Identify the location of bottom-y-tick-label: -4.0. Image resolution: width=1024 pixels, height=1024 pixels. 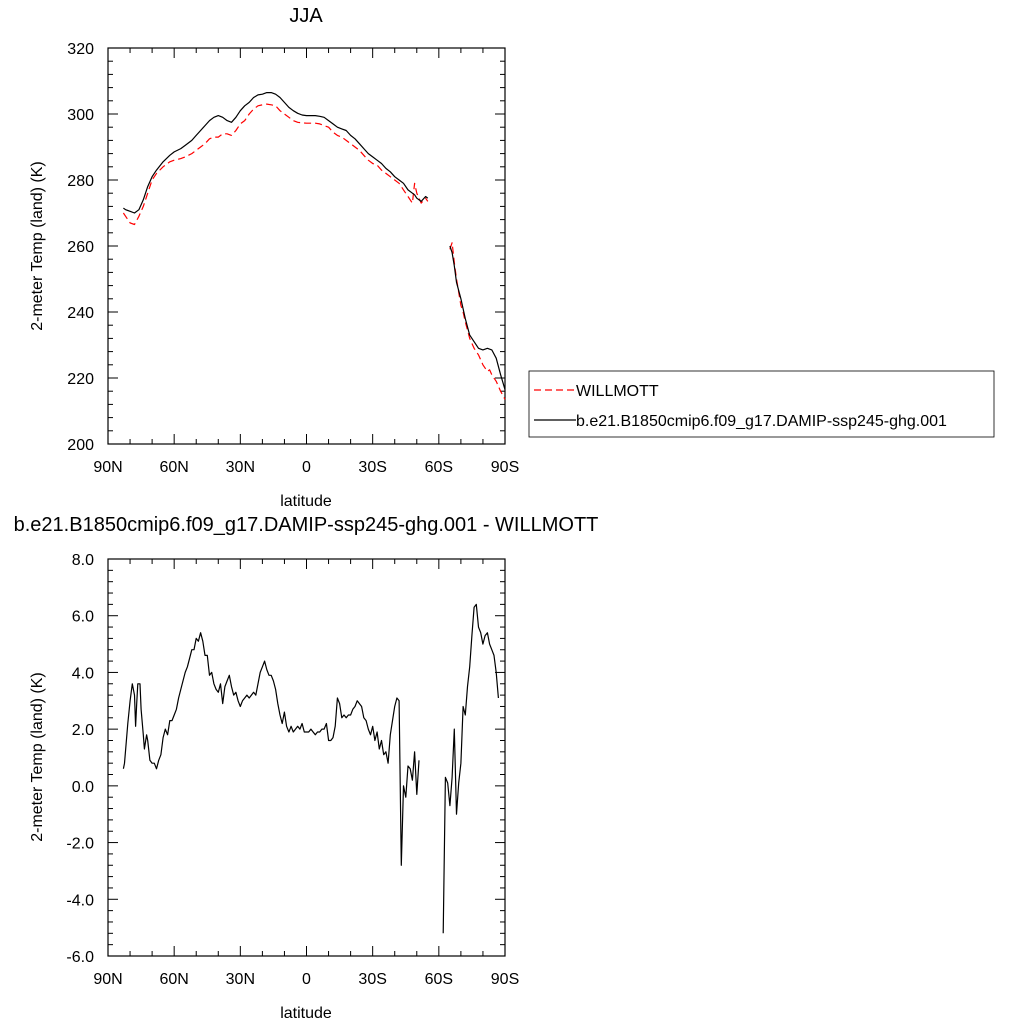
(80, 900).